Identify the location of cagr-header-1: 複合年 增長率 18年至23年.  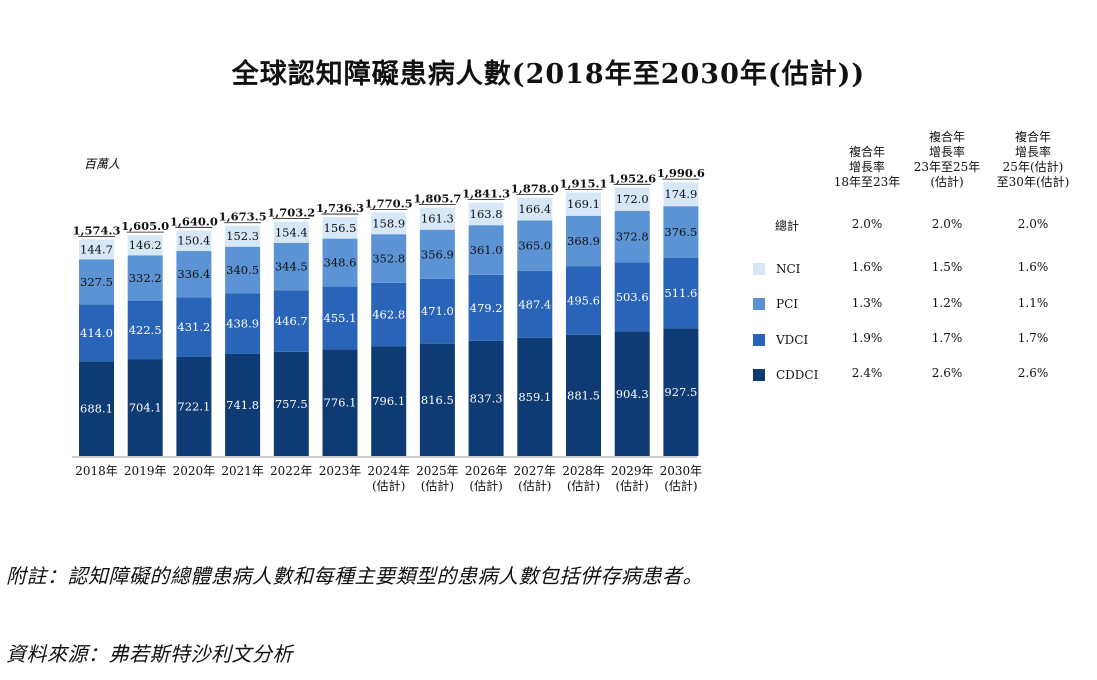
(867, 167).